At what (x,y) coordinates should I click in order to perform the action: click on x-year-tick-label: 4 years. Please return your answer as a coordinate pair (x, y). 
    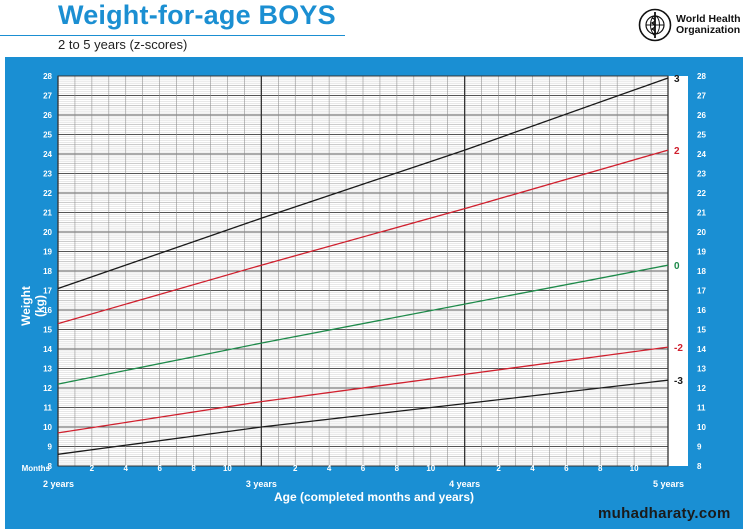
    Looking at the image, I should click on (464, 484).